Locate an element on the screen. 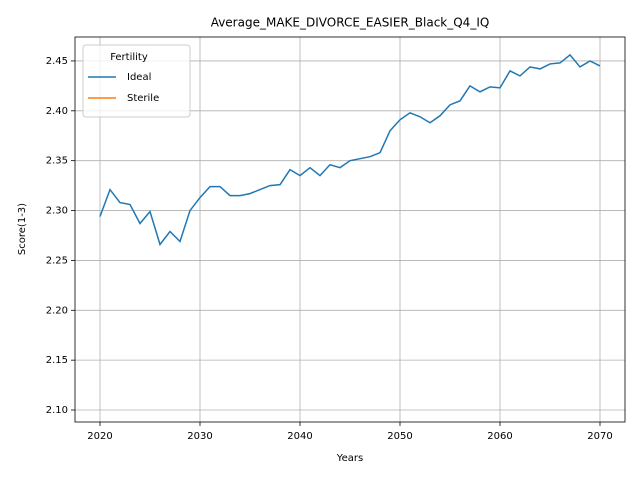 The height and width of the screenshot is (480, 640). y-tick-label: 2.10 is located at coordinates (57, 410).